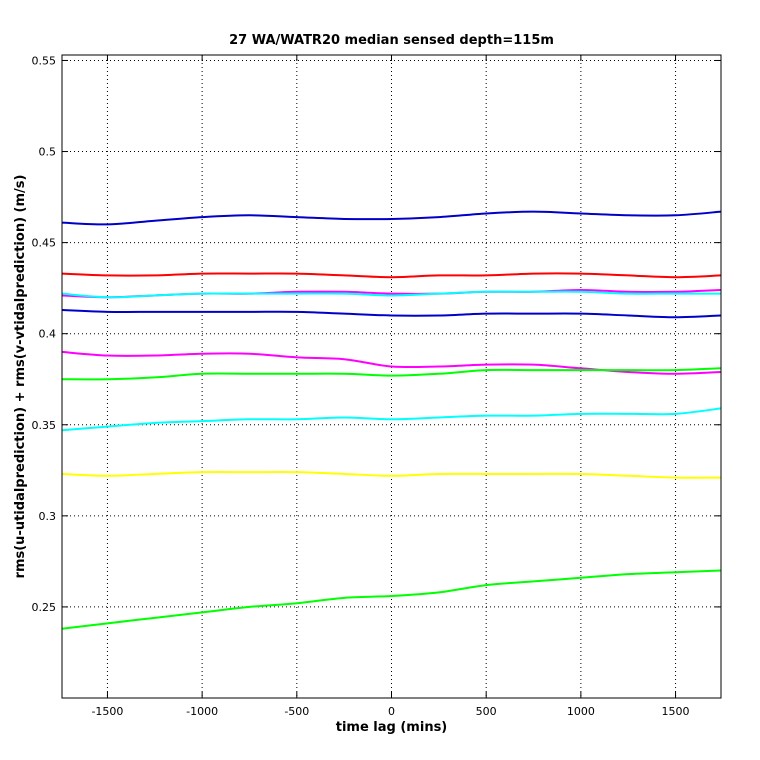 This screenshot has height=760, width=760. What do you see at coordinates (44, 425) in the screenshot?
I see `y-tick-label: 0.35` at bounding box center [44, 425].